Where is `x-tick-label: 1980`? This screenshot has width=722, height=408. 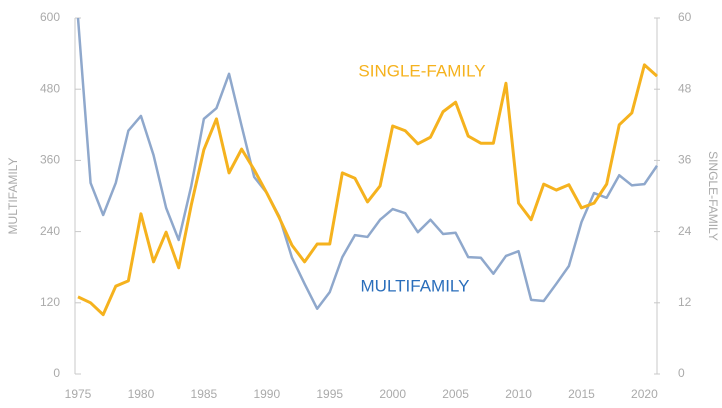
x-tick-label: 1980 is located at coordinates (141, 394).